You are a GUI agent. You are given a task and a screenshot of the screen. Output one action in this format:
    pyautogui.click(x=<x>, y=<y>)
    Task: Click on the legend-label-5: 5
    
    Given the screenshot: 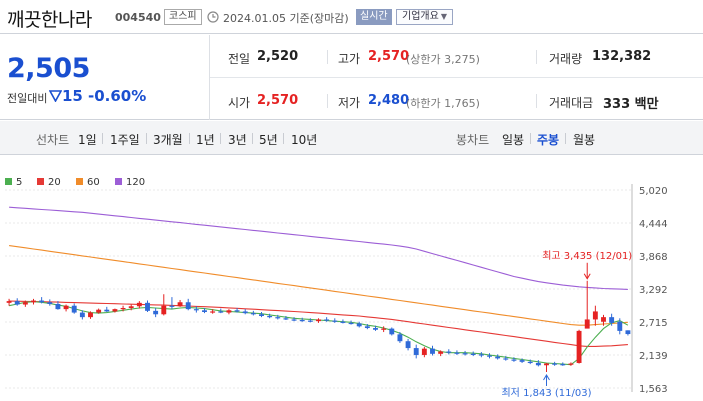 What is the action you would take?
    pyautogui.click(x=19, y=182)
    